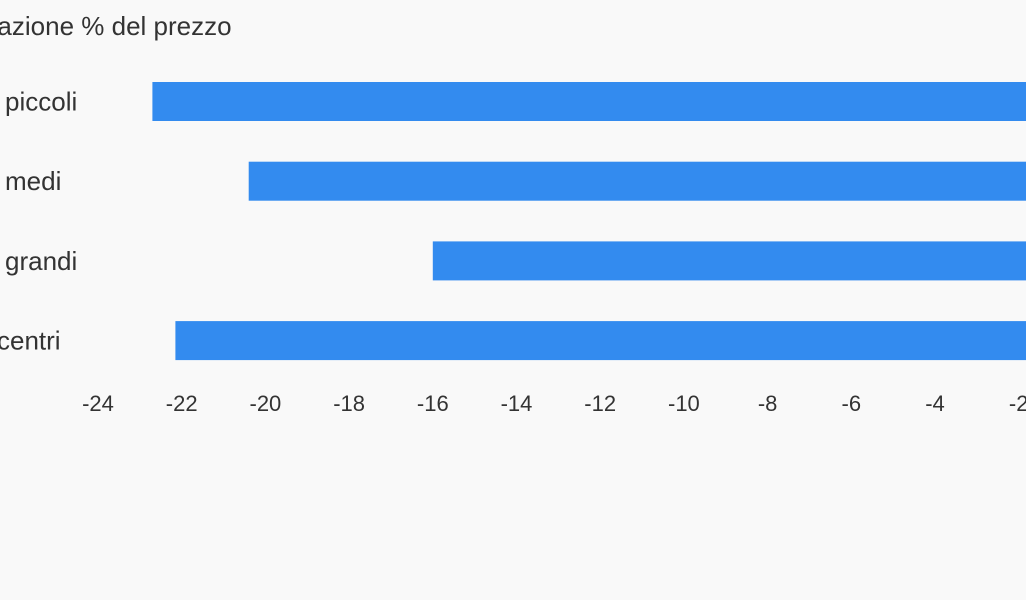 The width and height of the screenshot is (1026, 600). What do you see at coordinates (554, 403) in the screenshot?
I see `x-axis-ticks: -24 -22 -20 -18 -16 -14 -12 -10 -8 -6 -4 -2` at bounding box center [554, 403].